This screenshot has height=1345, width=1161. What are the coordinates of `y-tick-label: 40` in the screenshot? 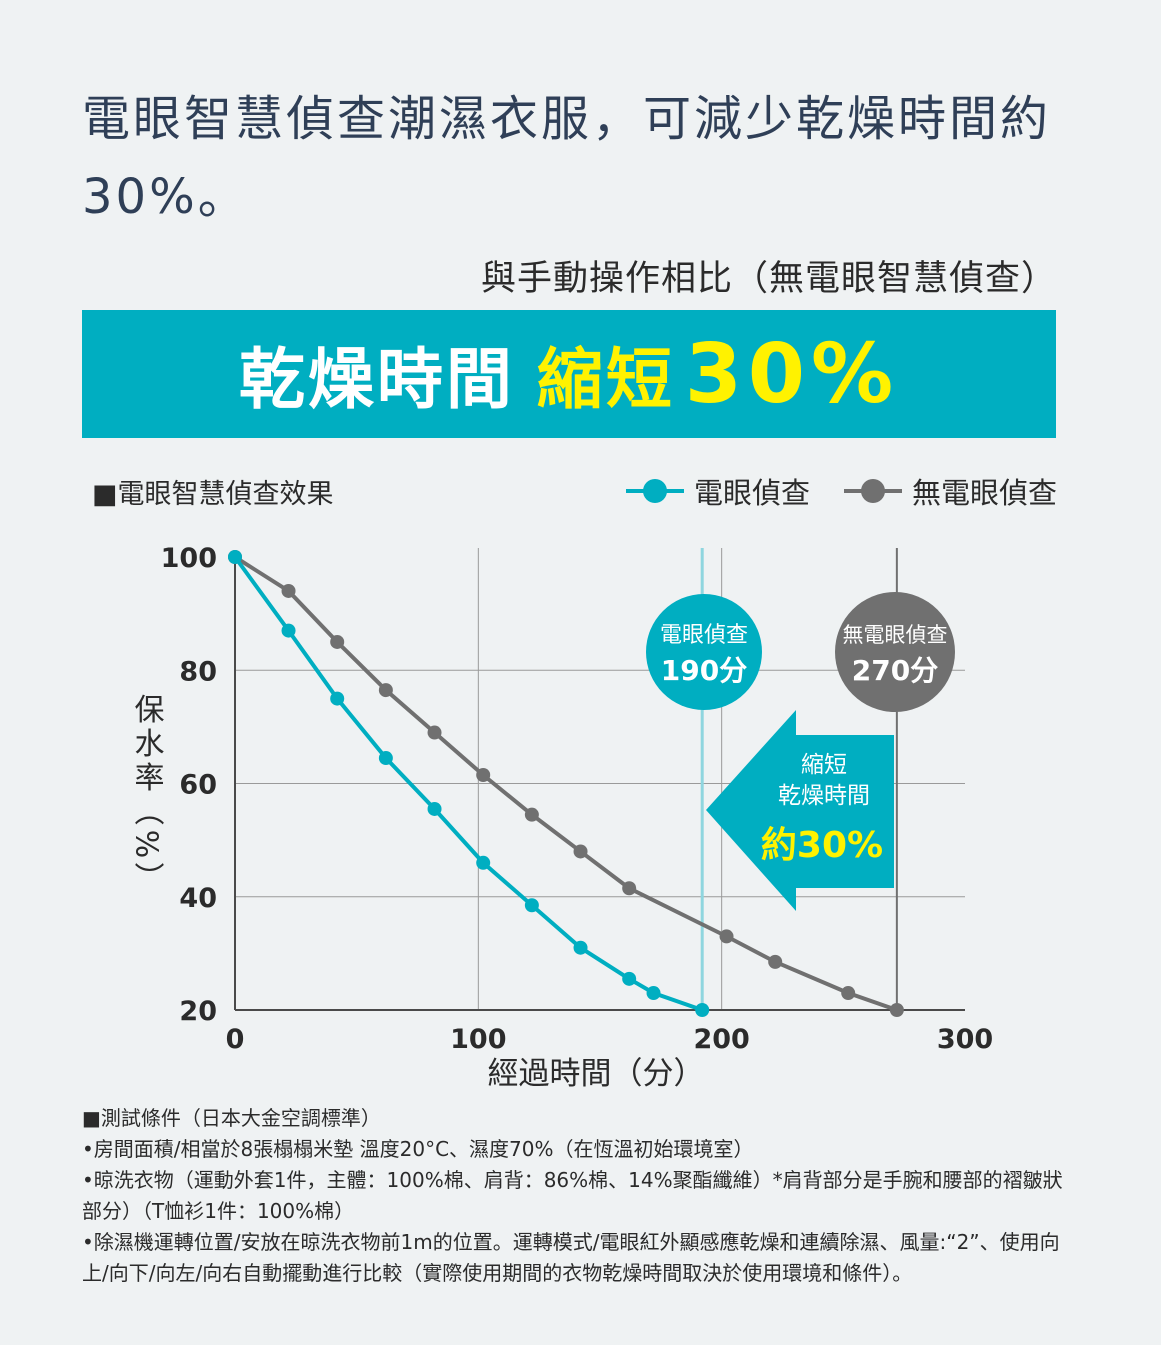 It's located at (198, 898).